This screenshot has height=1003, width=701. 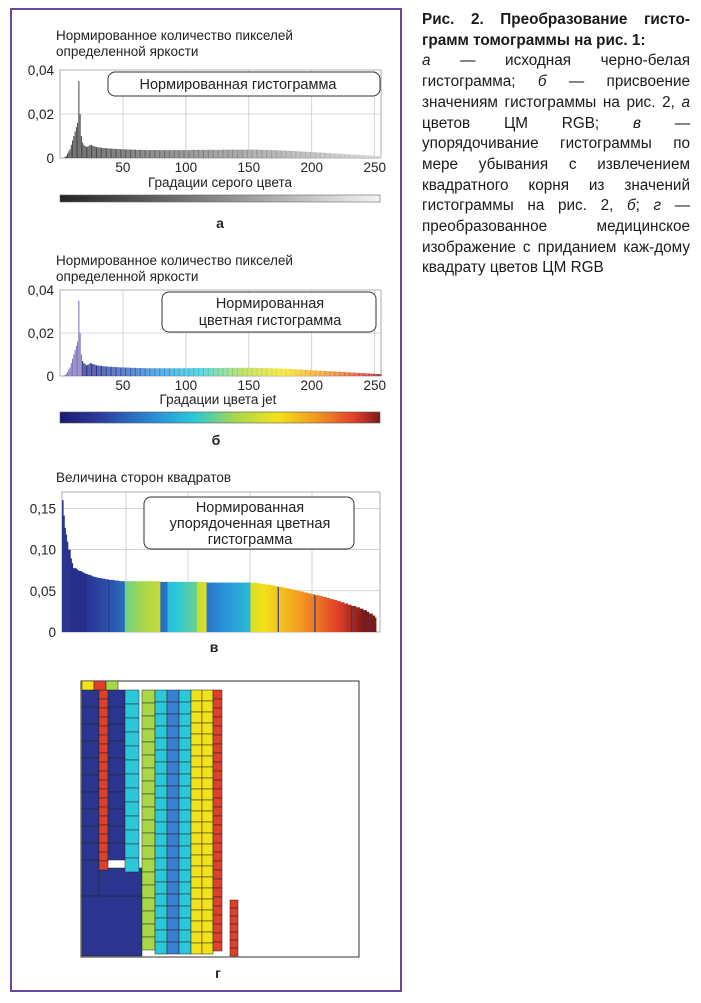 I want to click on y-tick-label: 0,05, so click(x=43, y=591).